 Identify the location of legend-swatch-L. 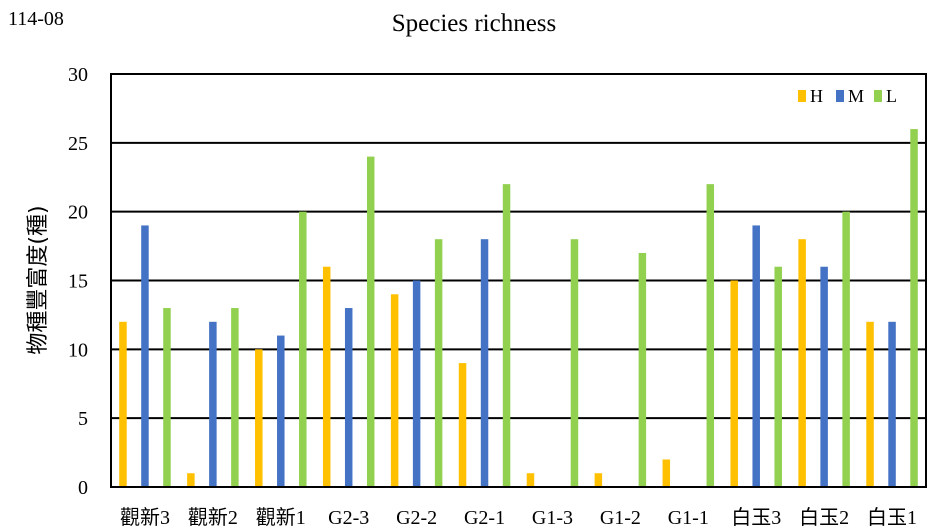
(878, 96).